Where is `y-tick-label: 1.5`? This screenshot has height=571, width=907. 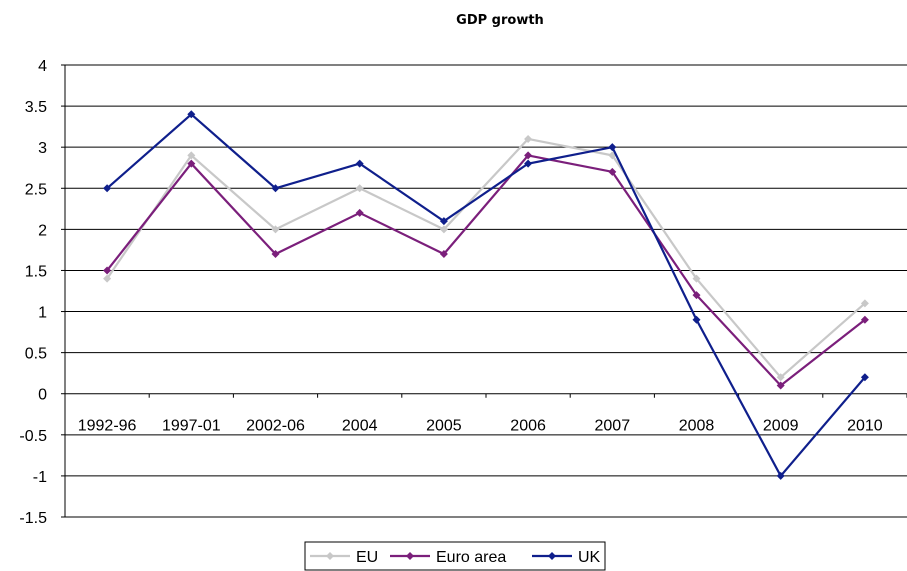
y-tick-label: 1.5 is located at coordinates (36, 271).